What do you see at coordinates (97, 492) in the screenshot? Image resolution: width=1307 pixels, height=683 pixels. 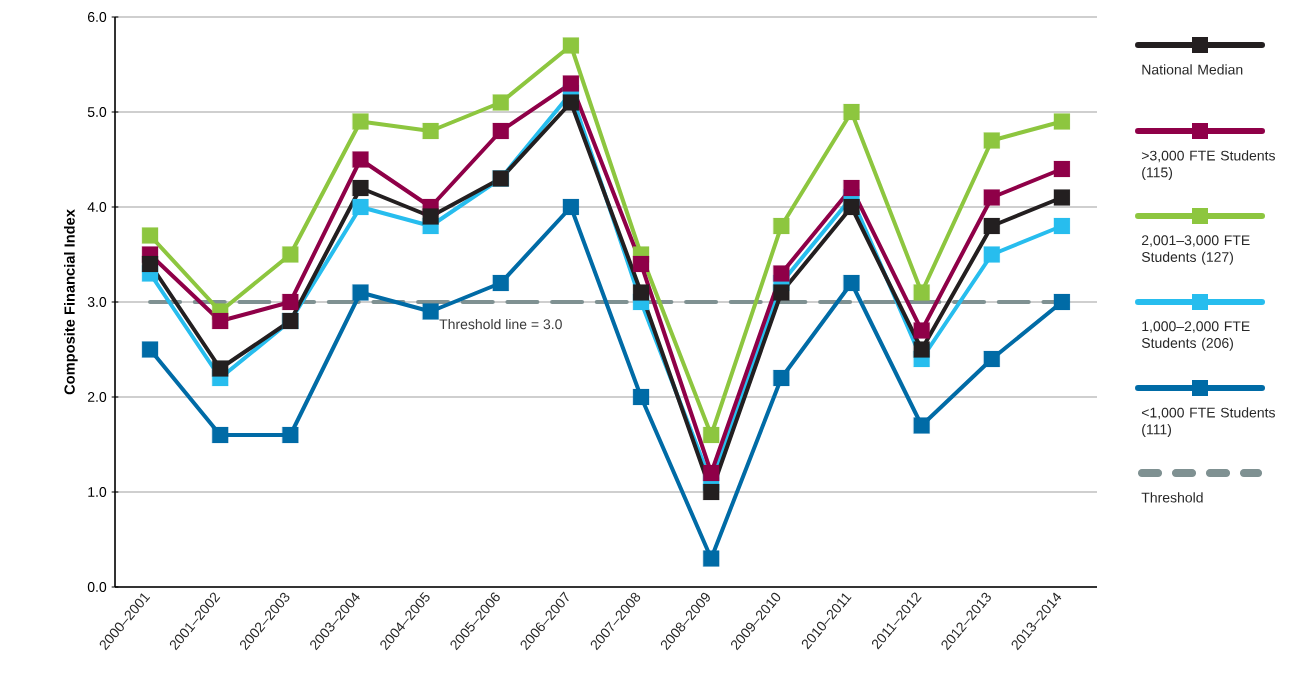 I see `y-tick-label: 1.0` at bounding box center [97, 492].